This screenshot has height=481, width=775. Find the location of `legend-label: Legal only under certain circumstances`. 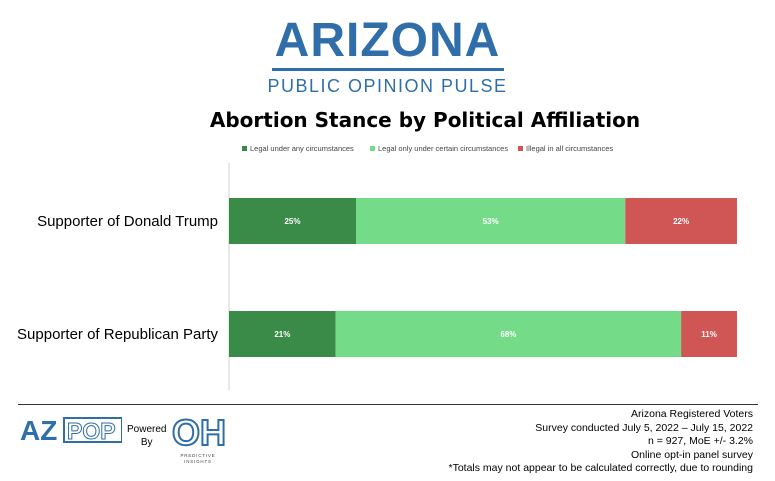

legend-label: Legal only under certain circumstances is located at coordinates (443, 148).